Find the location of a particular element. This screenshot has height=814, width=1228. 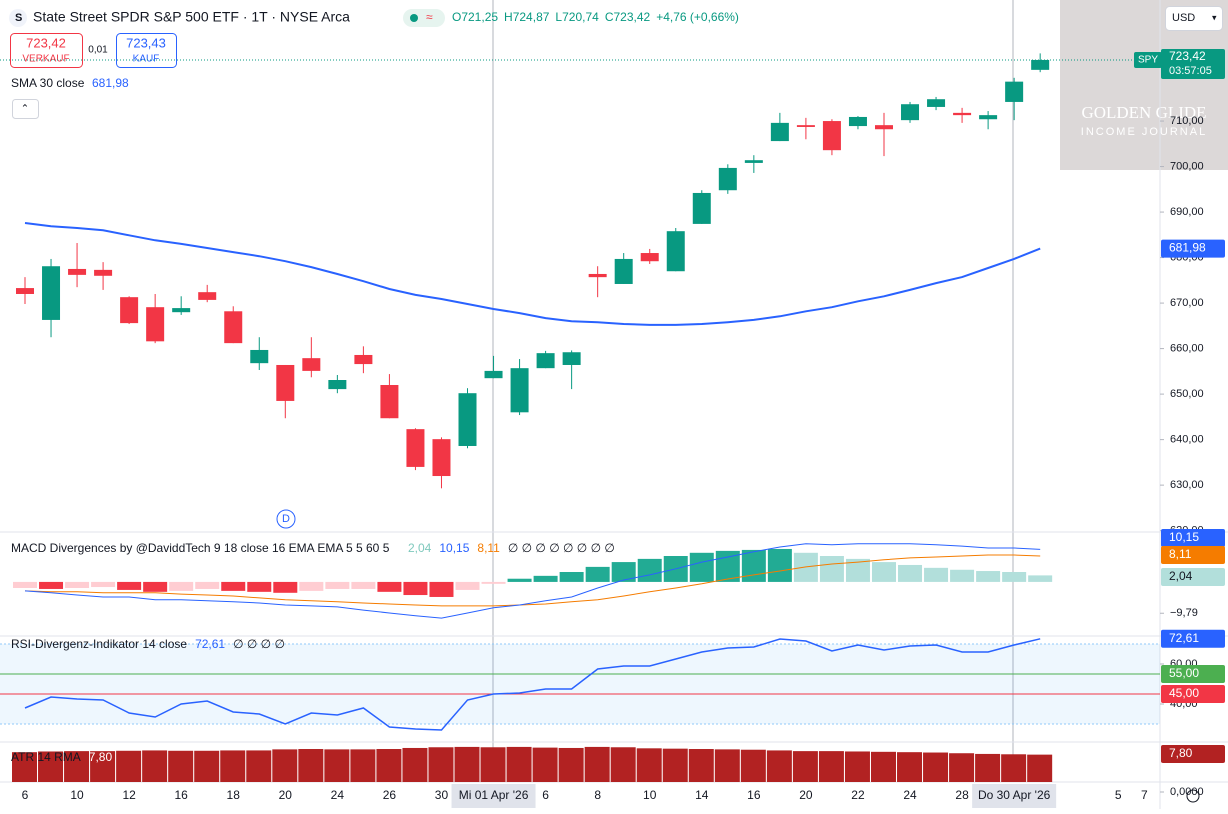

x-tick-label: Mi 01 Apr '26 is located at coordinates (494, 795).